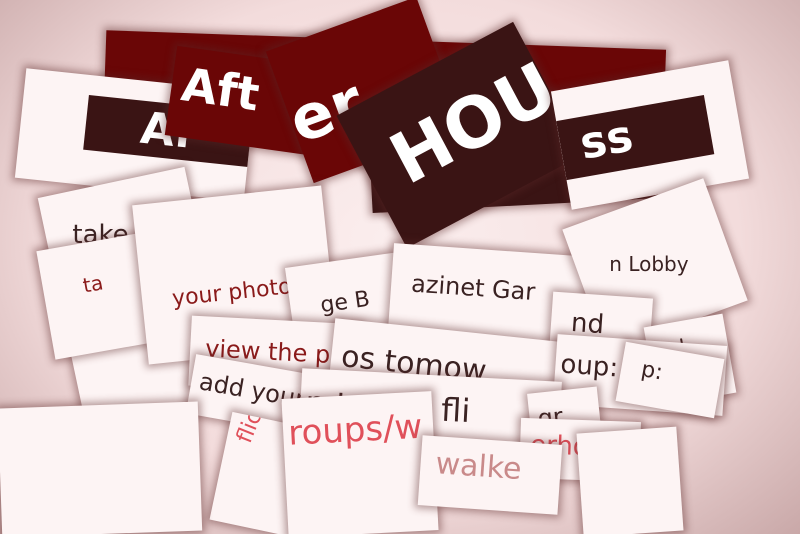  I want to click on fragment: oup:, so click(589, 366).